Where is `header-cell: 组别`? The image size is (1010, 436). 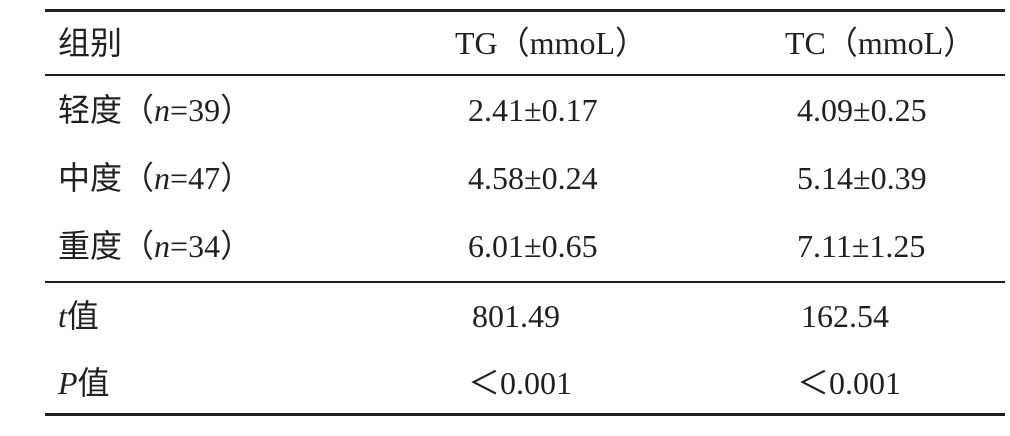 header-cell: 组别 is located at coordinates (90, 43).